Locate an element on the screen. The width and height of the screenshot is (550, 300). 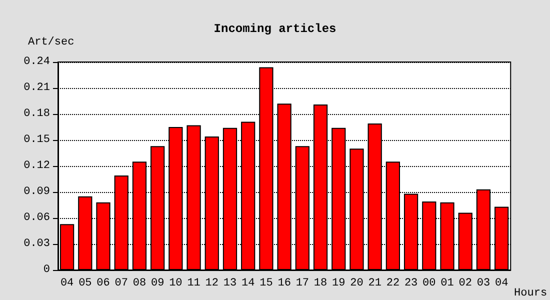
x-tick-label: 22 is located at coordinates (393, 284).